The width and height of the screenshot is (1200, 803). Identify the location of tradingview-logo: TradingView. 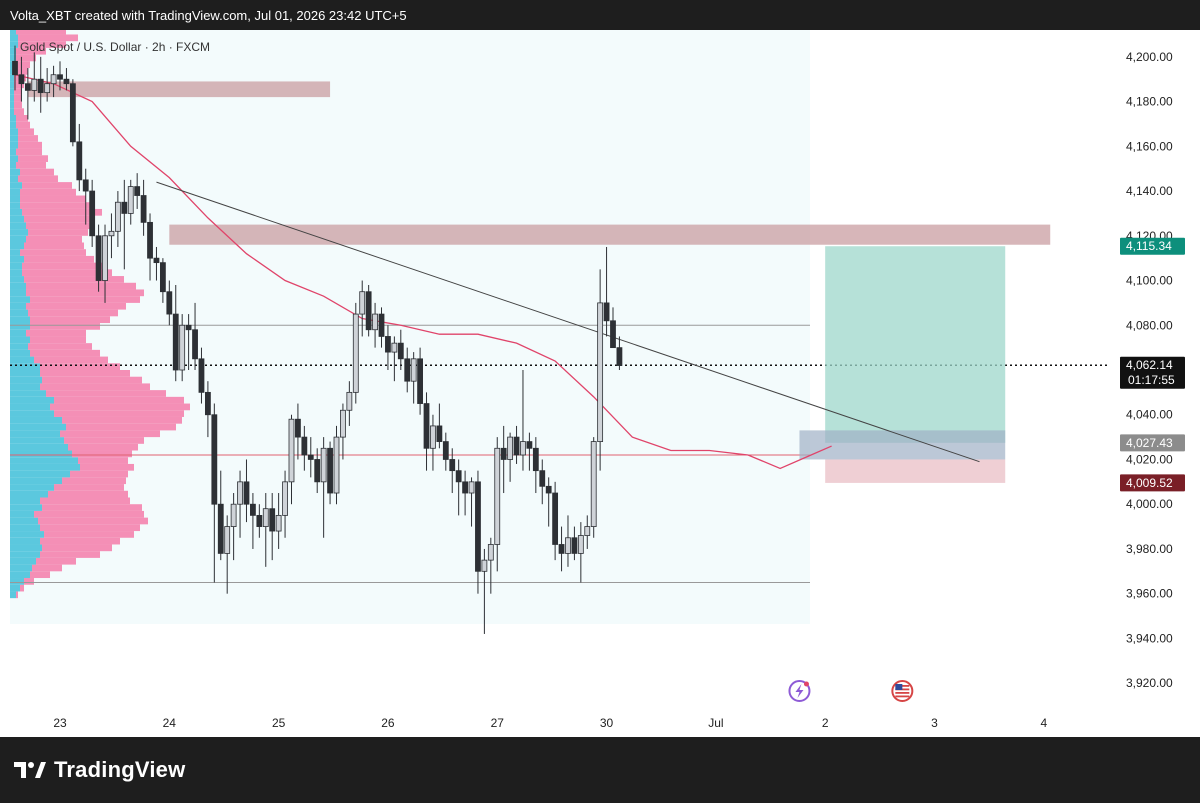
(99, 770).